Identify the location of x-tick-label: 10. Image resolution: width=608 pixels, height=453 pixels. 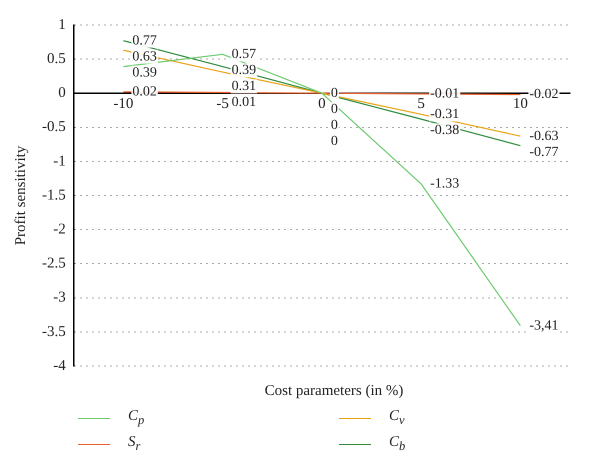
(520, 104).